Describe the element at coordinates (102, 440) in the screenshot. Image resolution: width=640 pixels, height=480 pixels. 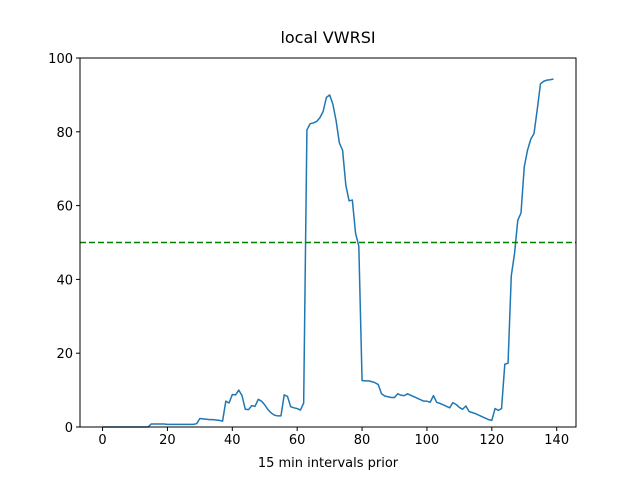
I see `x-tick-label: 0` at that location.